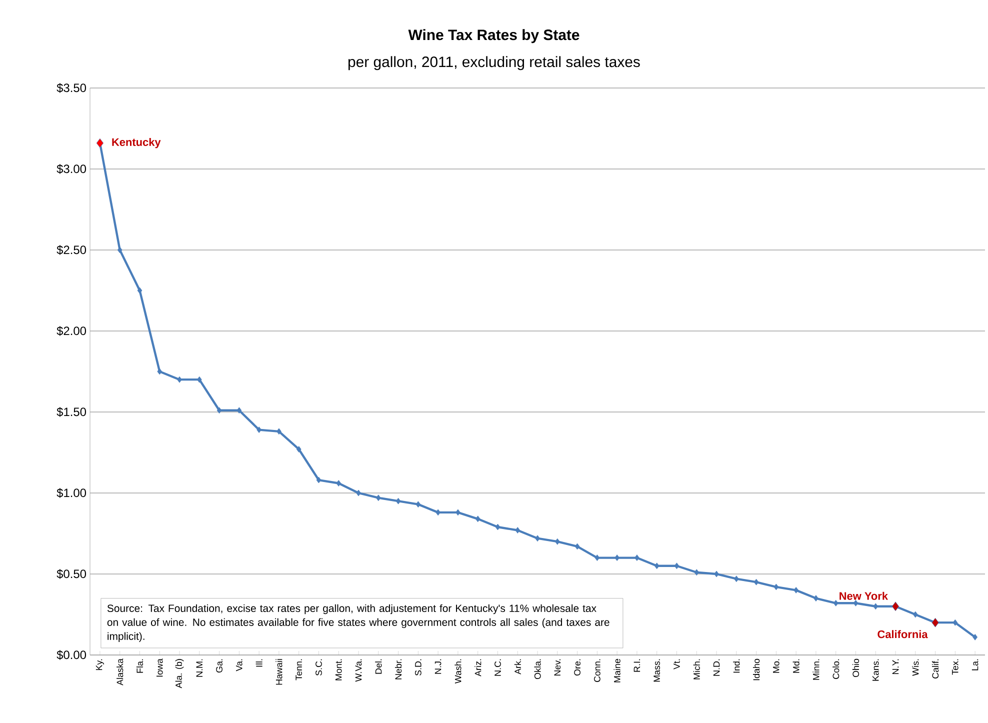 This screenshot has width=988, height=723. Describe the element at coordinates (199, 668) in the screenshot. I see `x-tick-label: N.M.` at that location.